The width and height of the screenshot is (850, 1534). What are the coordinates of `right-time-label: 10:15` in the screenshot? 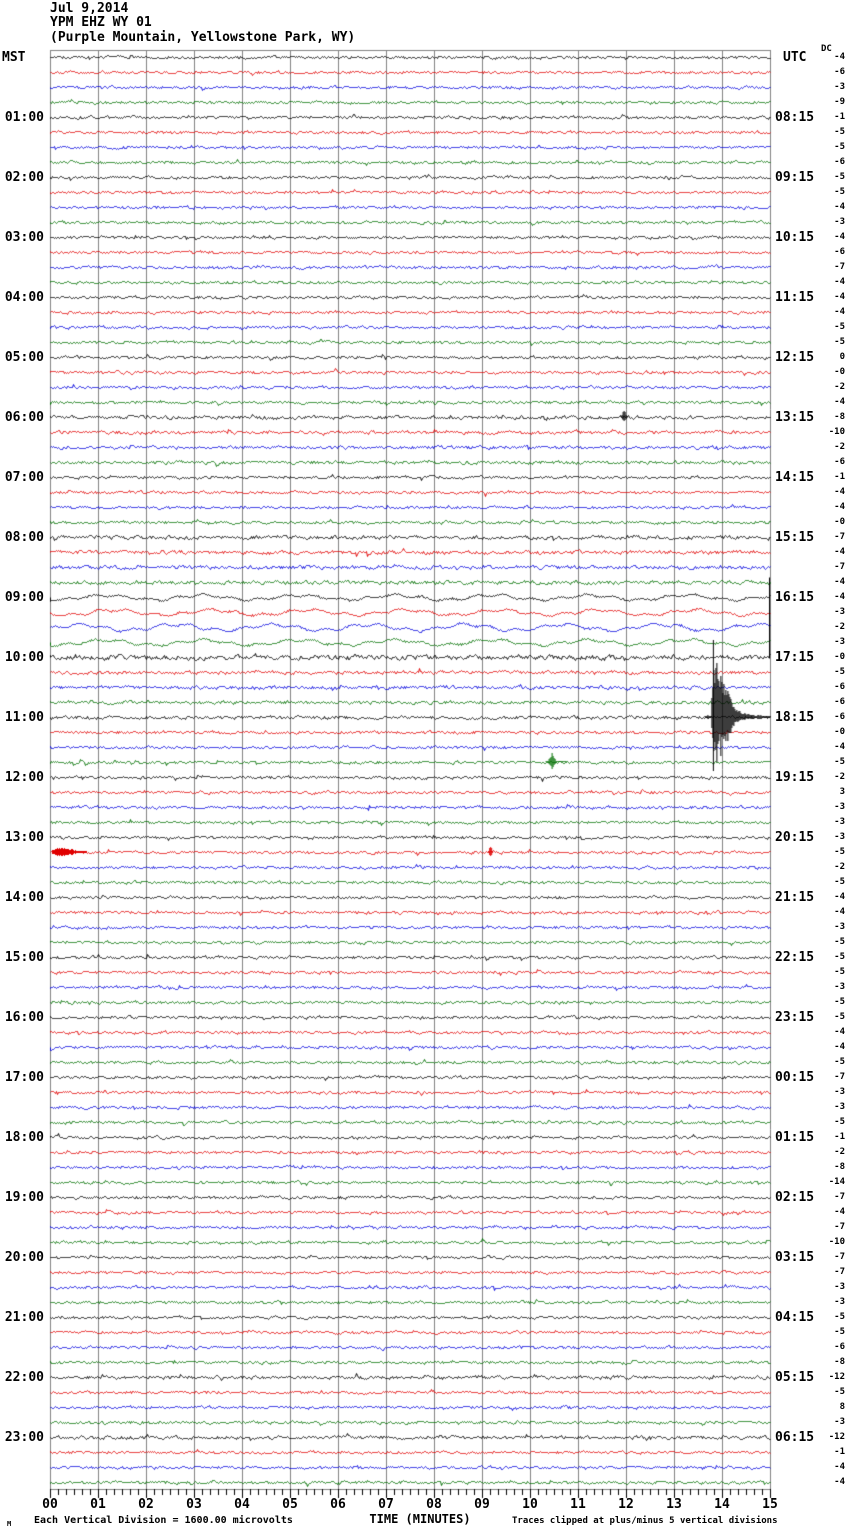 It's located at (795, 237).